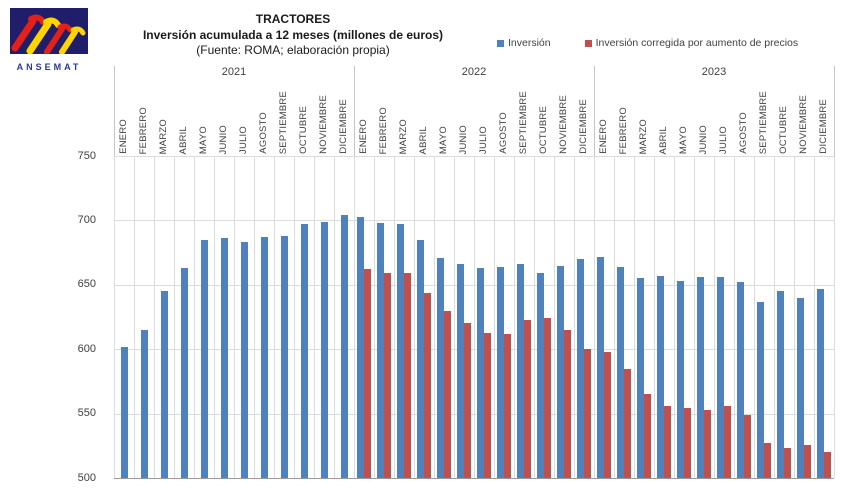  I want to click on chart-source: (Fuente: ROMA; elaboración propia), so click(293, 50).